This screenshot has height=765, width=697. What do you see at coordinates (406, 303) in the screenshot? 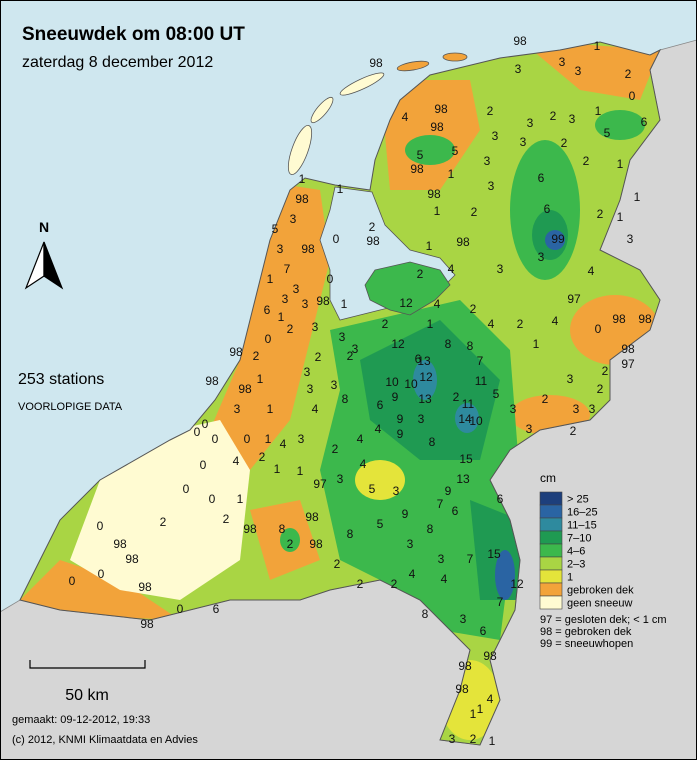
I see `station-value: 12` at bounding box center [406, 303].